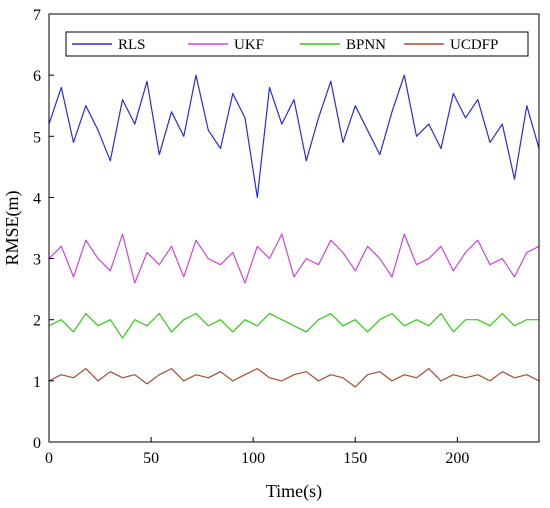 This screenshot has height=508, width=550. Describe the element at coordinates (294, 491) in the screenshot. I see `x-axis-title: Time(s)` at that location.